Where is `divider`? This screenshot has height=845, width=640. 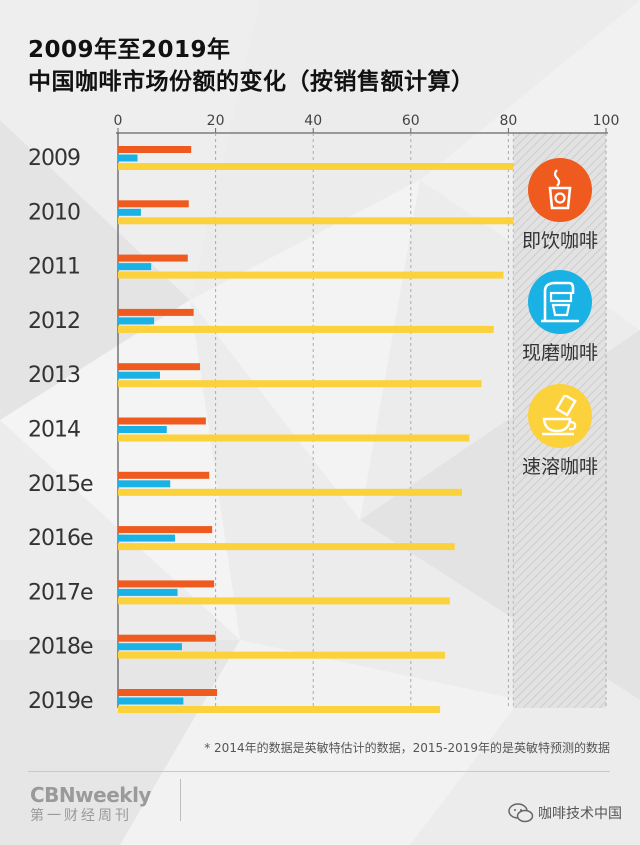
divider is located at coordinates (319, 771).